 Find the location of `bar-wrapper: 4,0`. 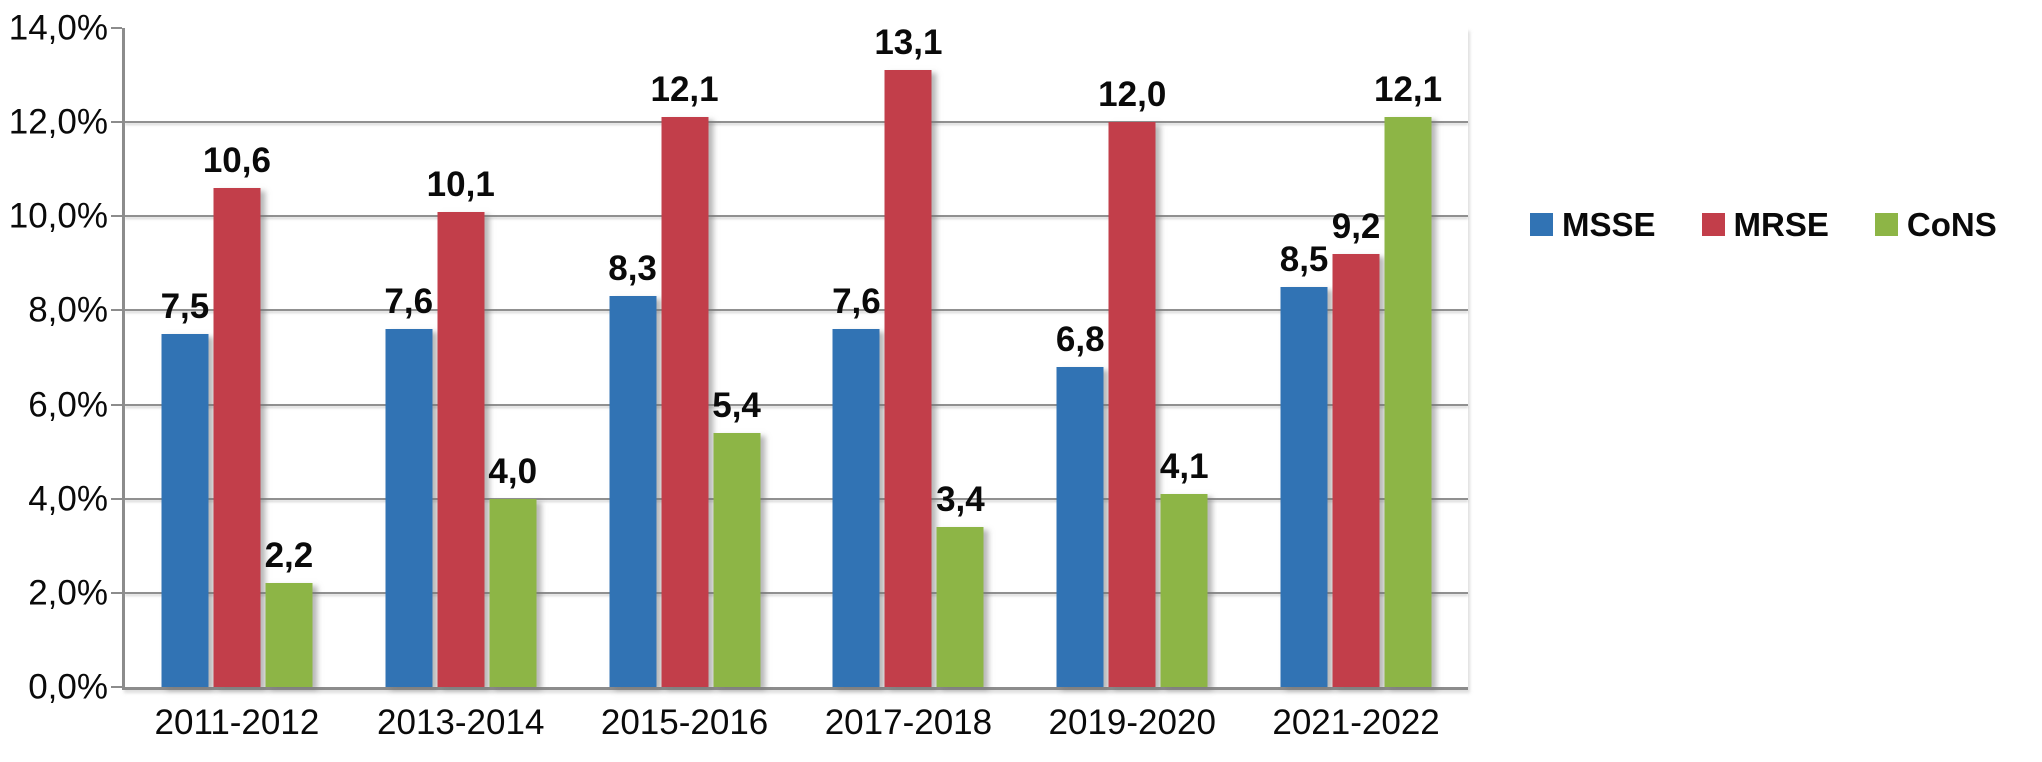

bar-wrapper: 4,0 is located at coordinates (512, 570).